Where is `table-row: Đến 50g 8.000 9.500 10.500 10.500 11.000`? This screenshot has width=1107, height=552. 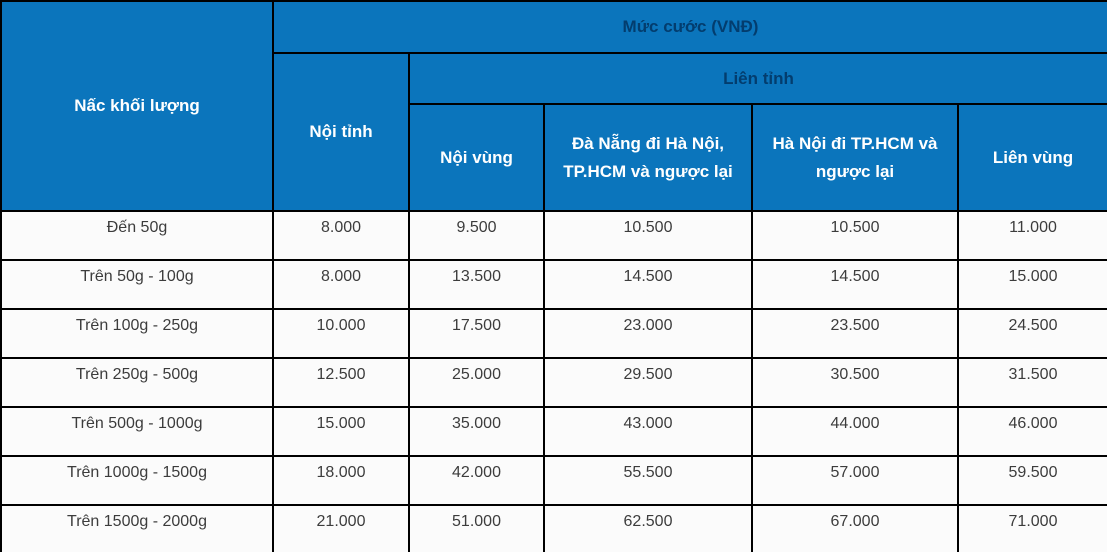 table-row: Đến 50g 8.000 9.500 10.500 10.500 11.000 is located at coordinates (553, 235).